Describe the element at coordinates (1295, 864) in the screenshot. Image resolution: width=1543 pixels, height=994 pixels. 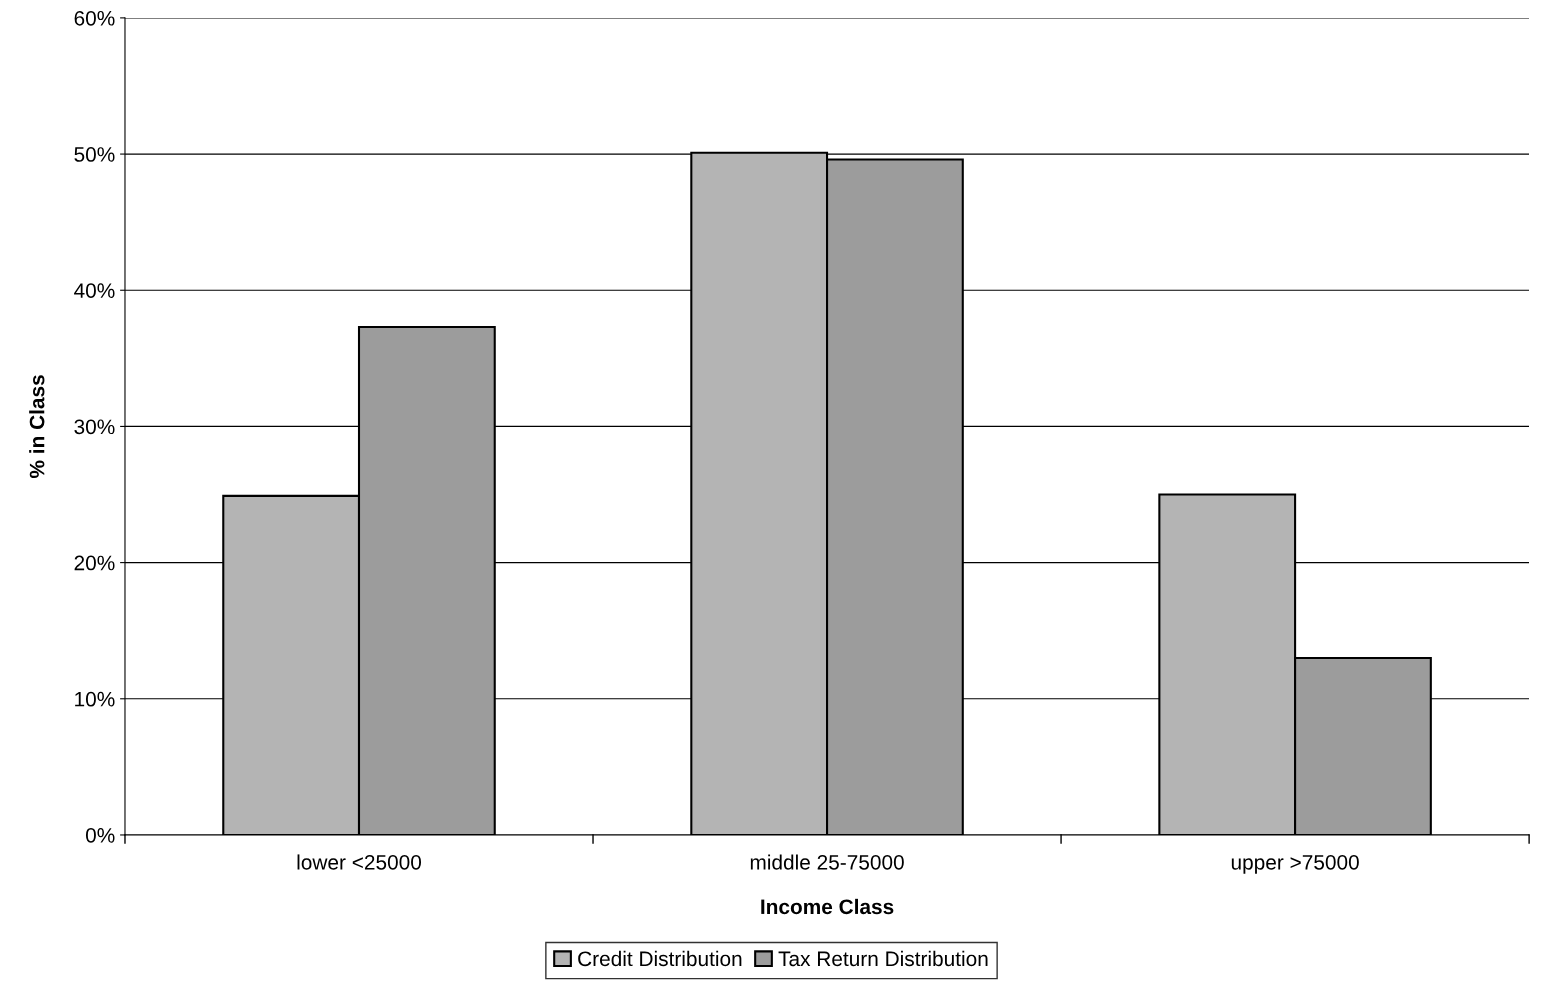
I see `x-tick-label: upper >75000` at that location.